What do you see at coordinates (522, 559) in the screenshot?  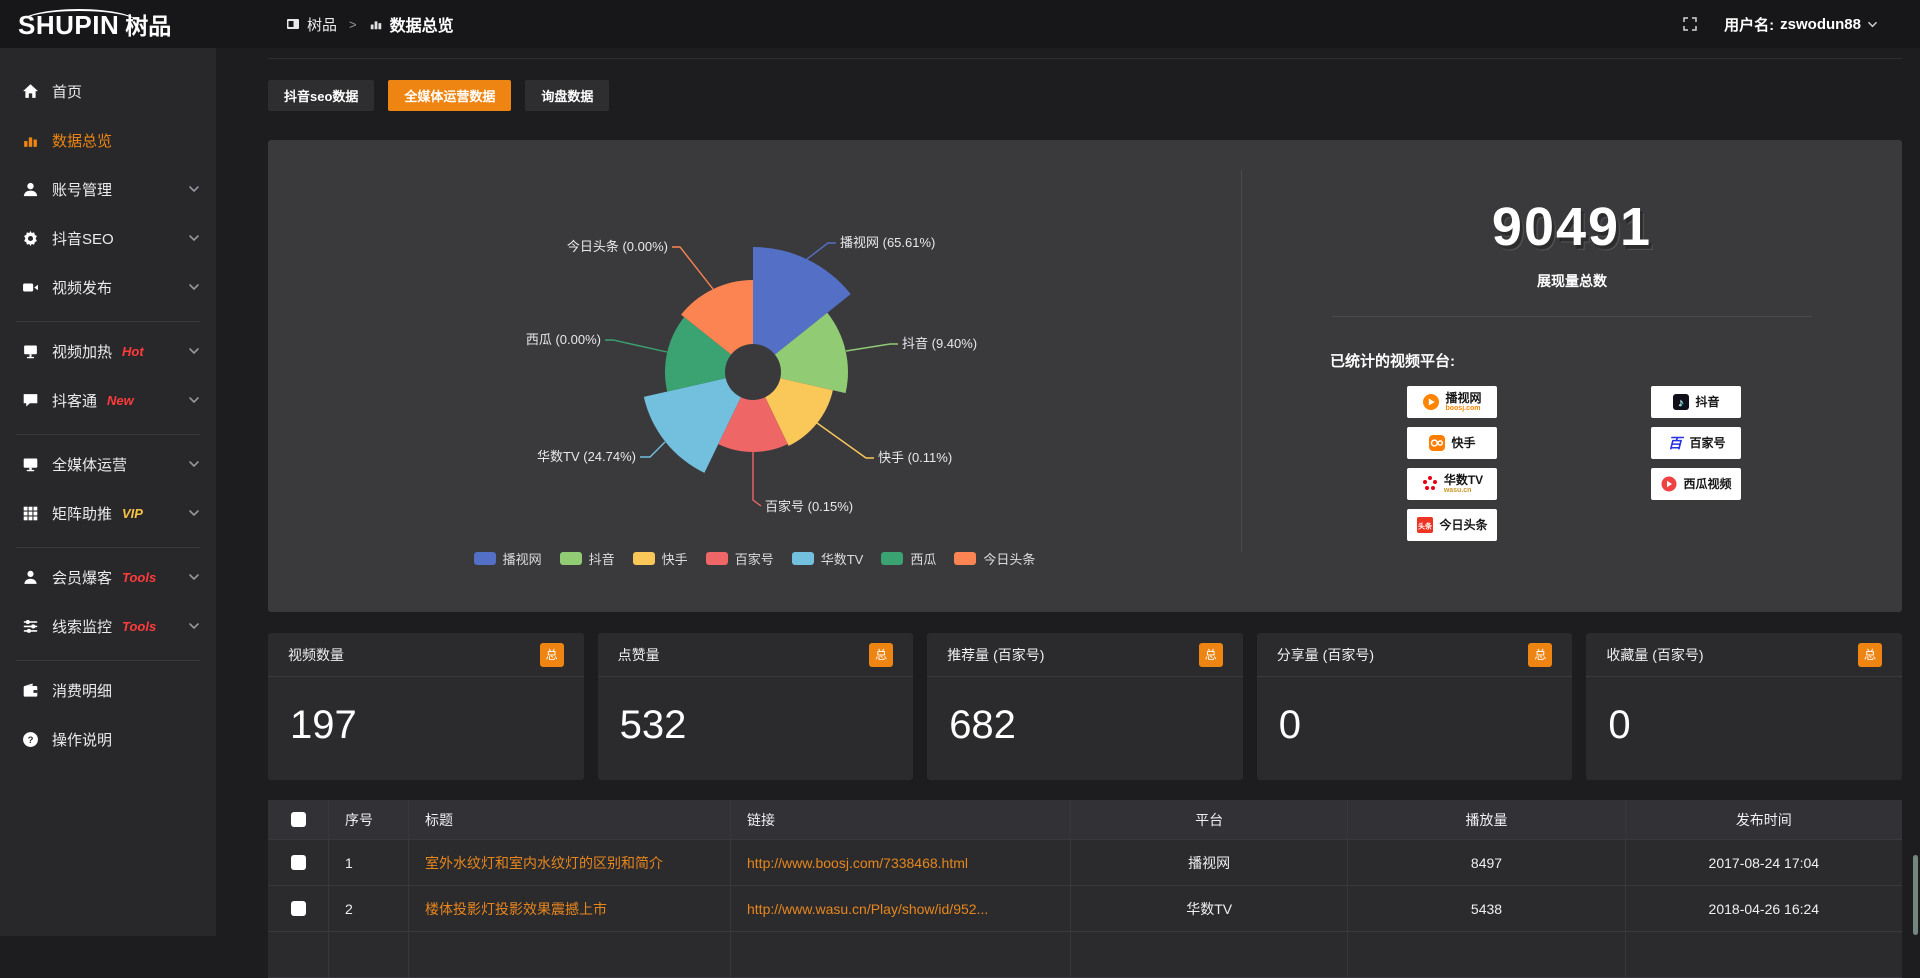 I see `legend-label: 播视网` at bounding box center [522, 559].